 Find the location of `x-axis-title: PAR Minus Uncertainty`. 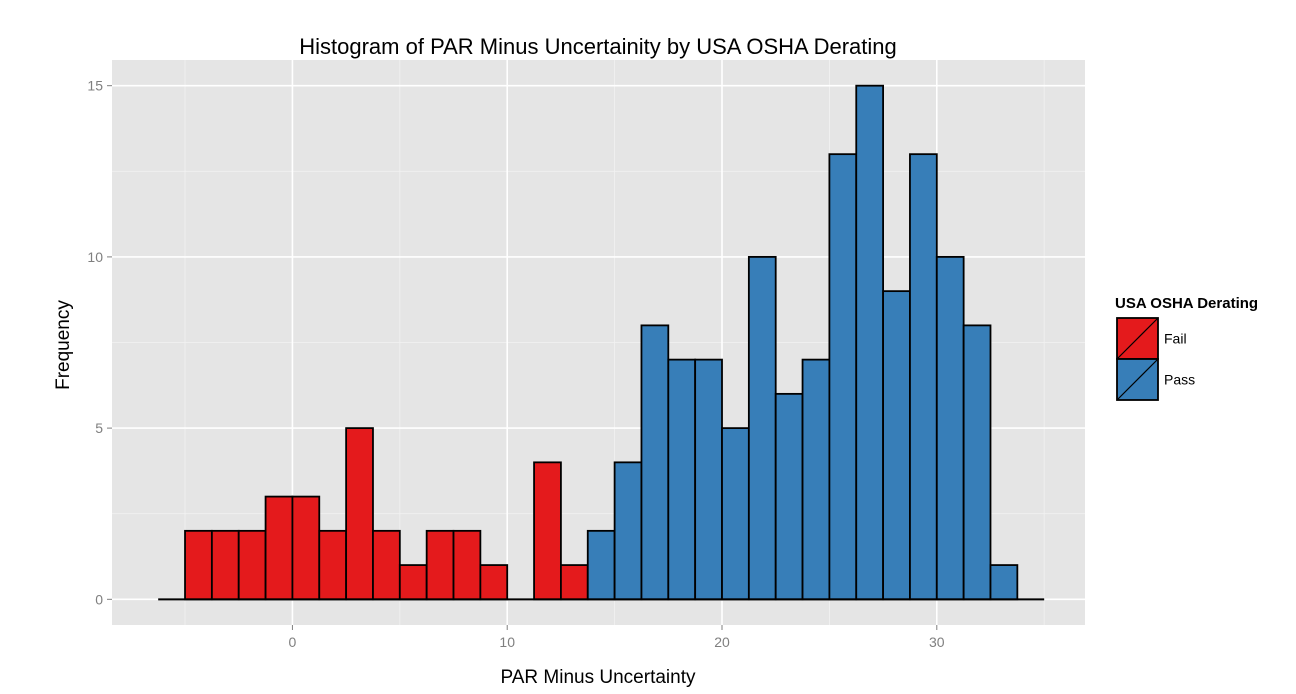

x-axis-title: PAR Minus Uncertainty is located at coordinates (598, 677).